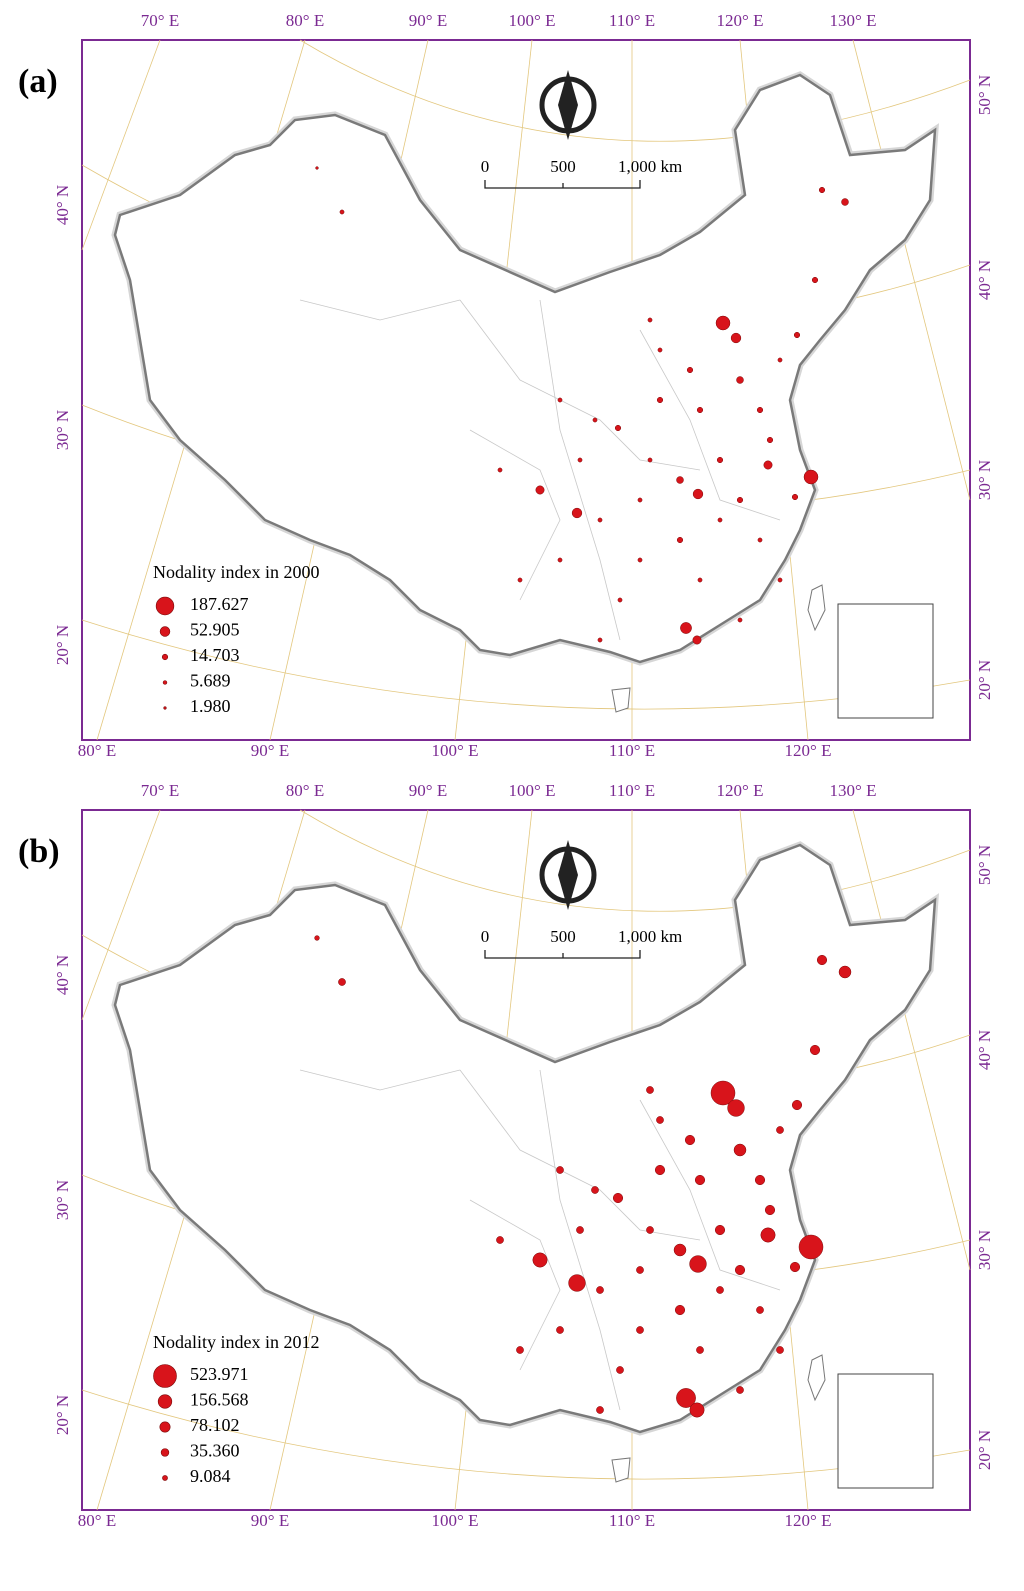 This screenshot has width=1024, height=1591. What do you see at coordinates (219, 1400) in the screenshot?
I see `legend-label: 156.568` at bounding box center [219, 1400].